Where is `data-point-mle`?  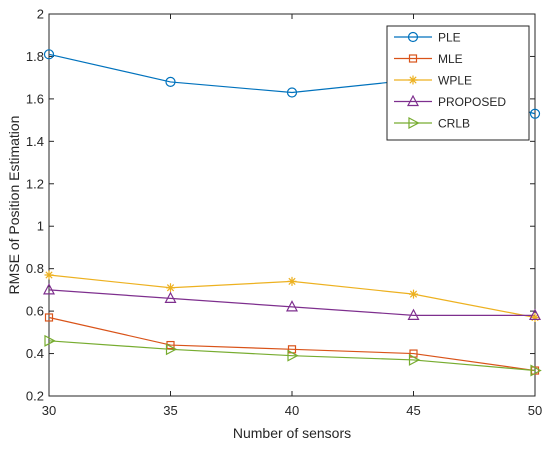 data-point-mle is located at coordinates (49, 317).